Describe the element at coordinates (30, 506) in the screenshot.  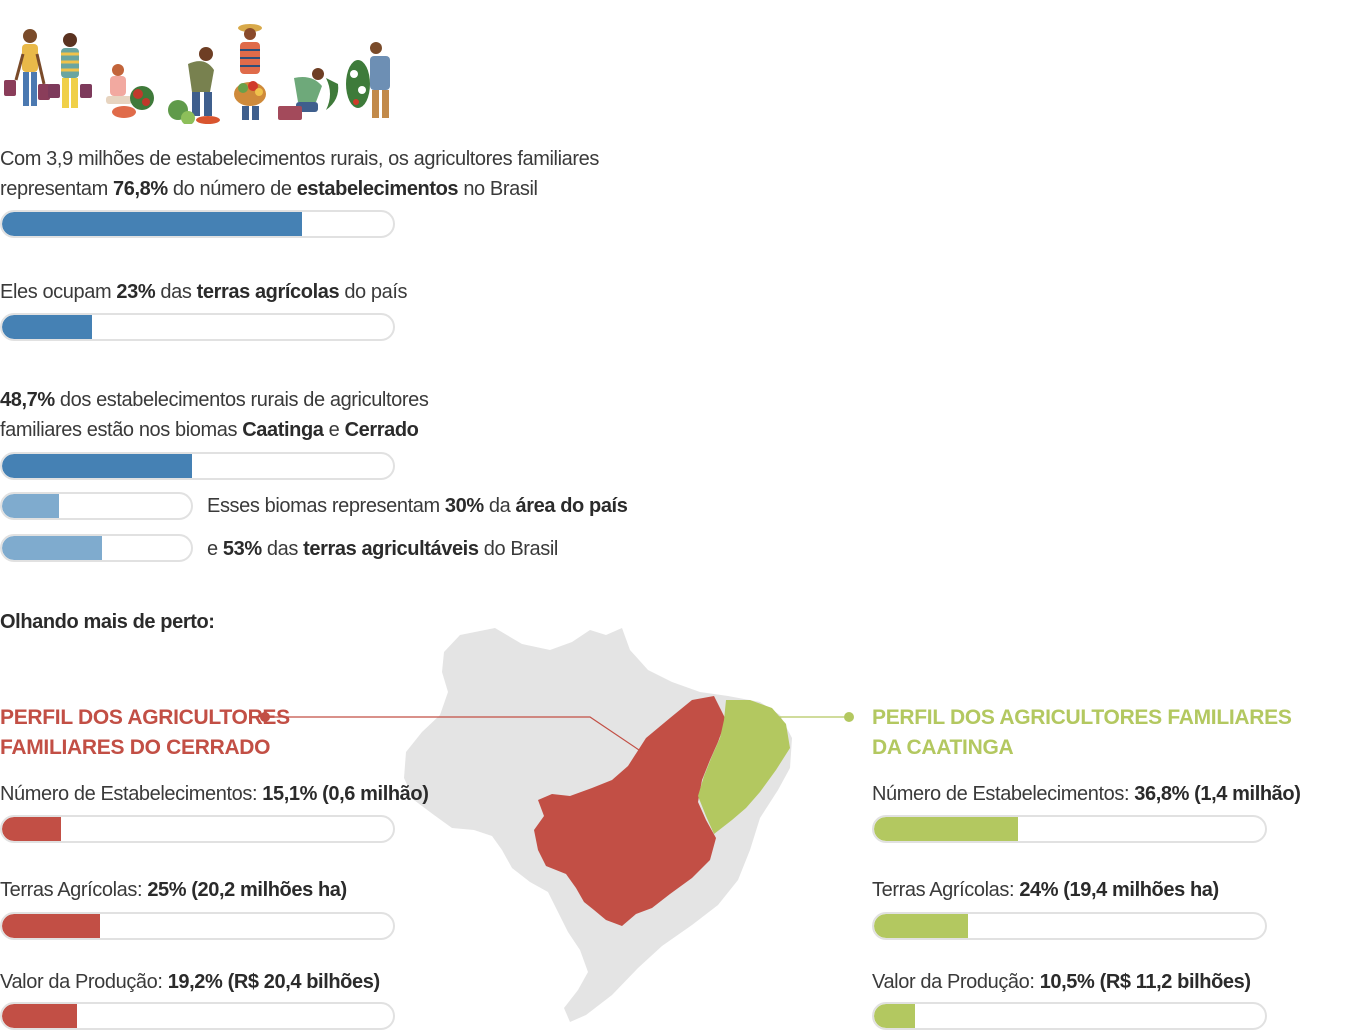
I see `stat4-bar-fill` at that location.